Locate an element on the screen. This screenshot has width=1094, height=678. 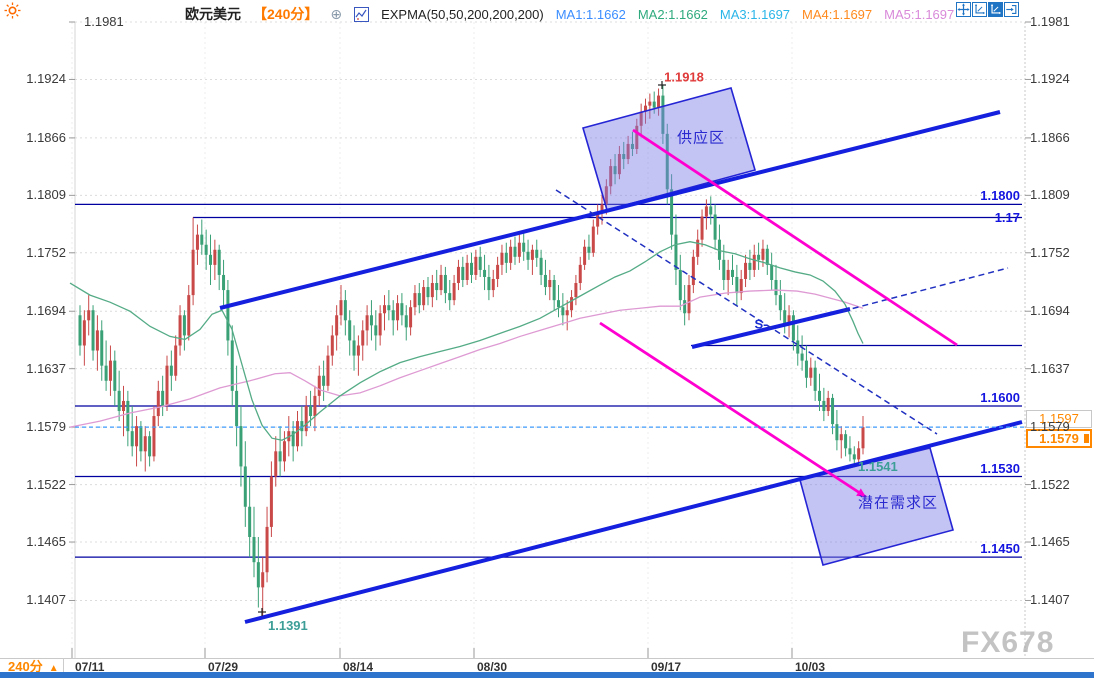
last-price-value: 1.1579 is located at coordinates (1059, 438).